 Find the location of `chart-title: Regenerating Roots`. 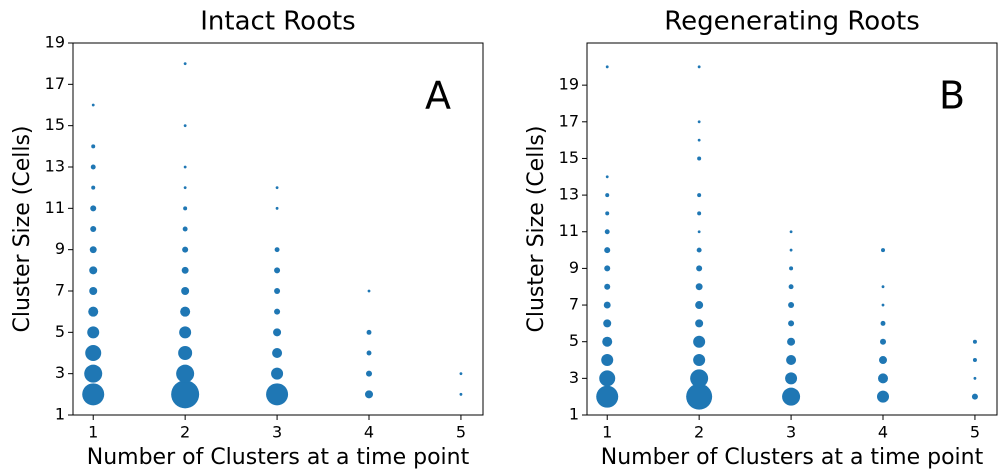

chart-title: Regenerating Roots is located at coordinates (792, 22).